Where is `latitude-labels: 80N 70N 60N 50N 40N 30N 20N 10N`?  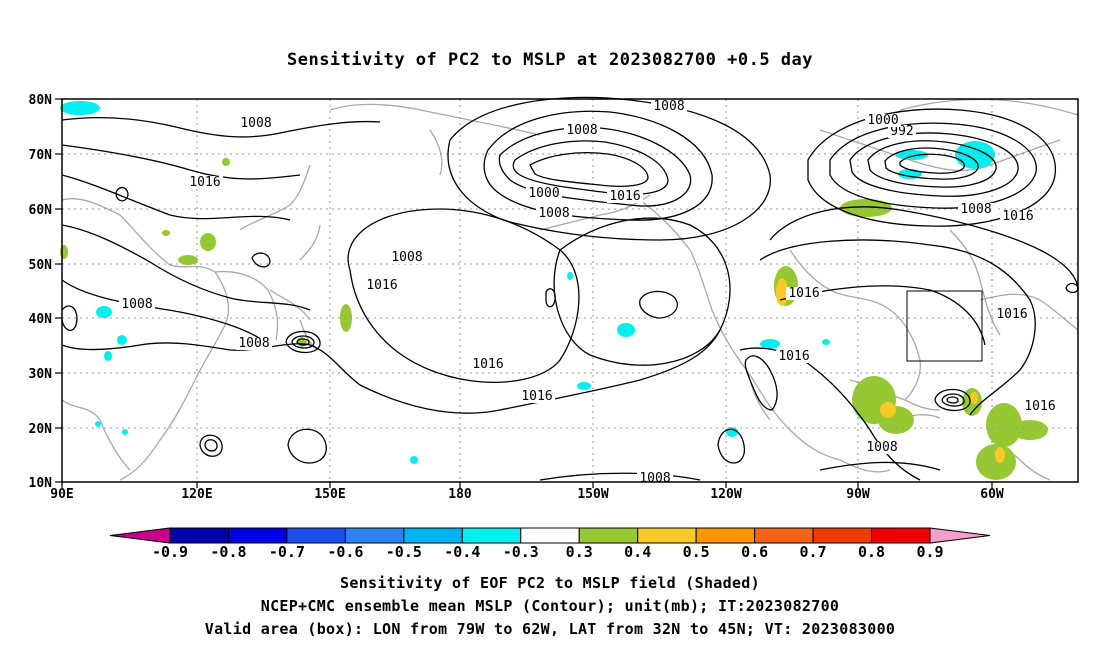
latitude-labels: 80N 70N 60N 50N 40N 30N 20N 10N is located at coordinates (45, 292).